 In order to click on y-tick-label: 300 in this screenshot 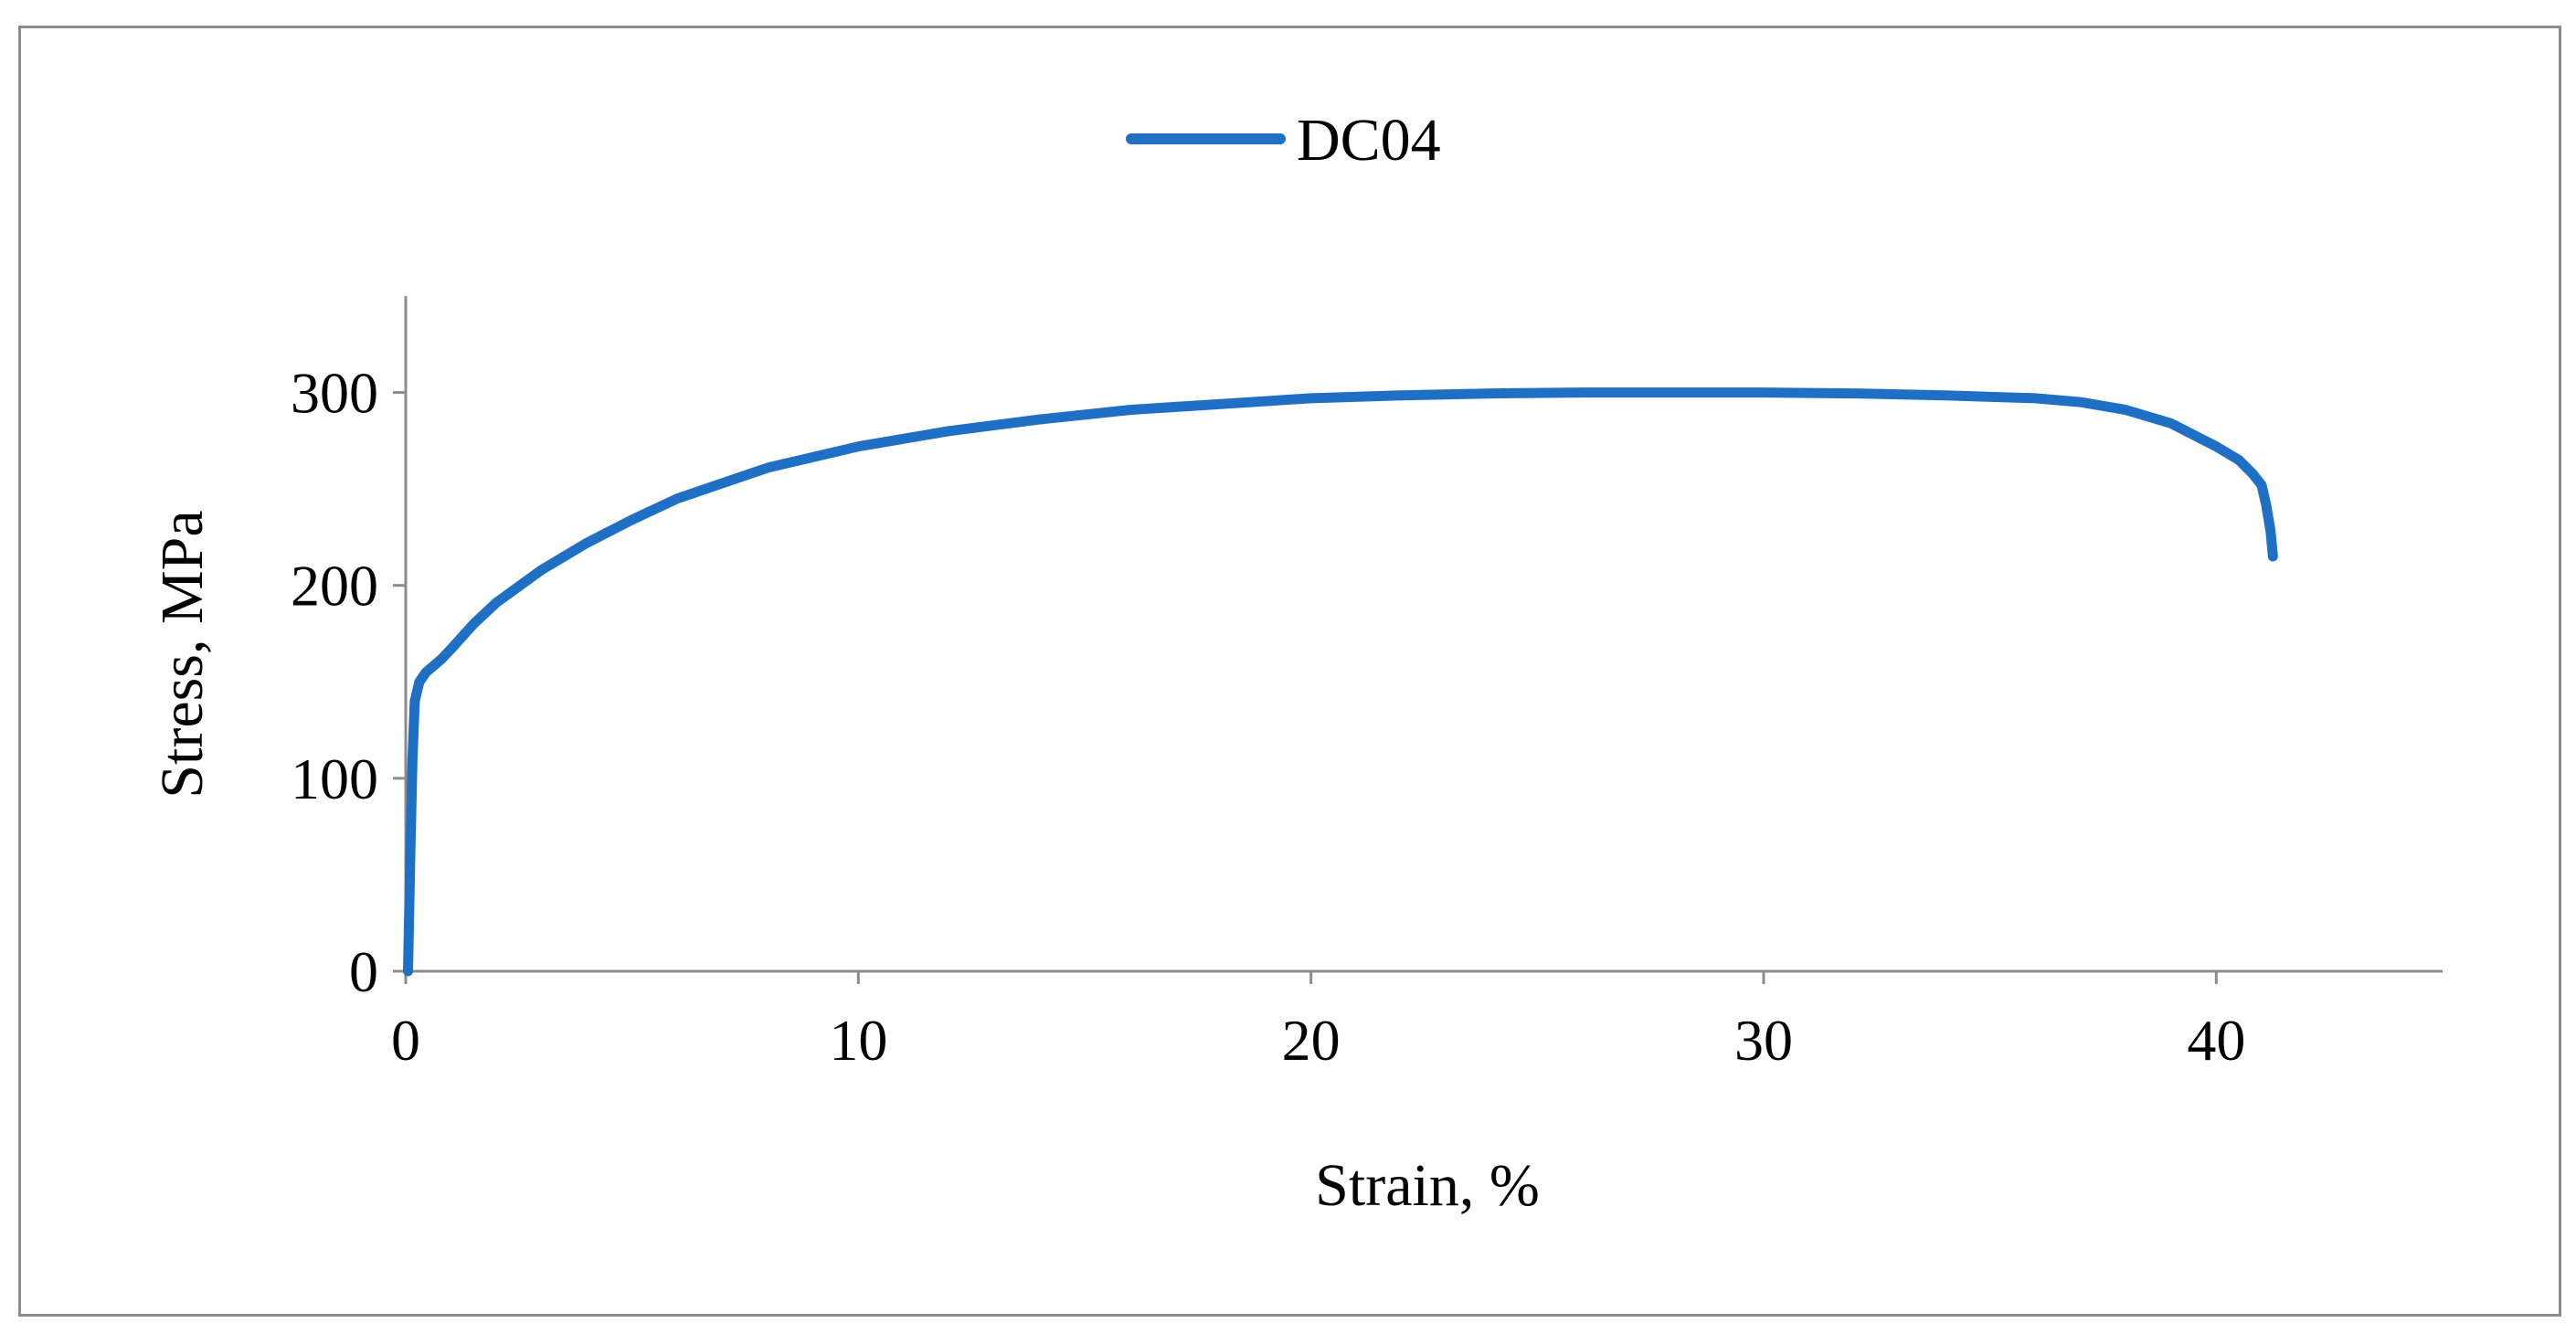, I will do `click(334, 393)`.